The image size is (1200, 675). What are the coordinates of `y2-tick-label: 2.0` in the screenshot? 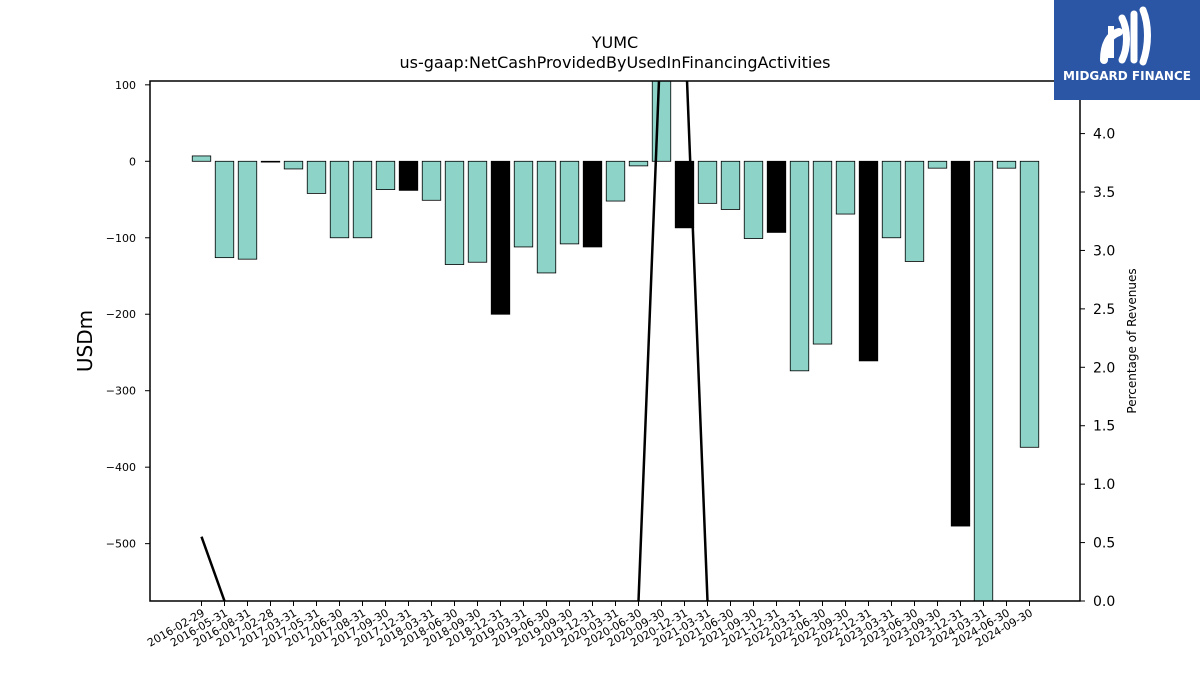 It's located at (1104, 368).